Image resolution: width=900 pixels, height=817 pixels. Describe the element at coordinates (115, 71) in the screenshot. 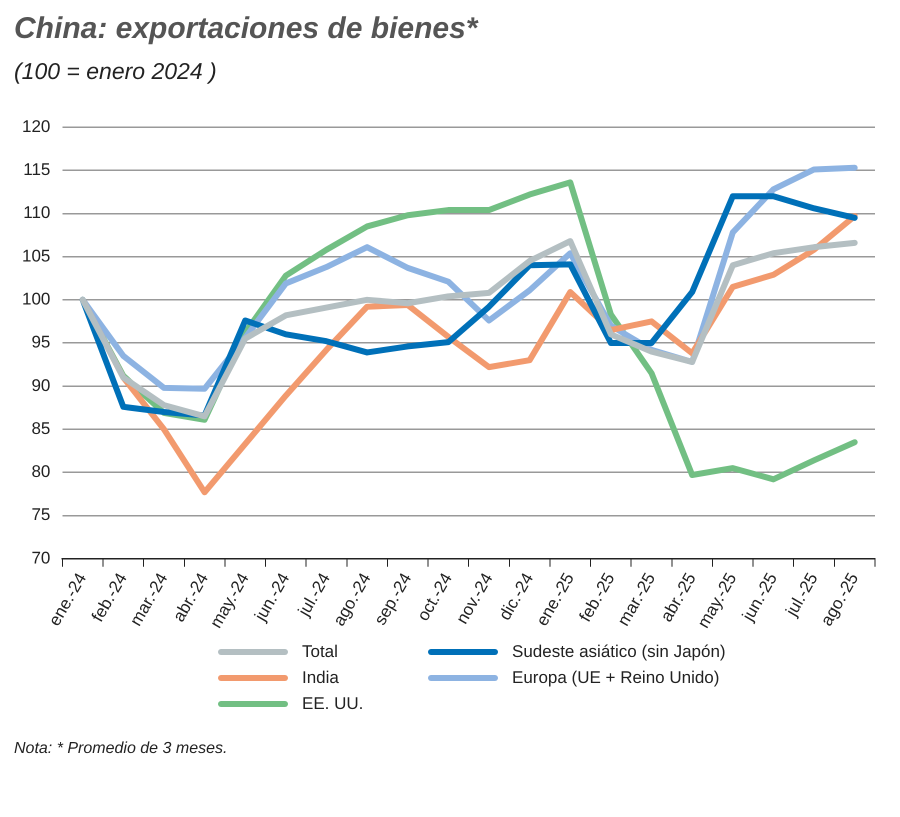

I see `chart-subtitle: (100 = enero 2024 )` at that location.